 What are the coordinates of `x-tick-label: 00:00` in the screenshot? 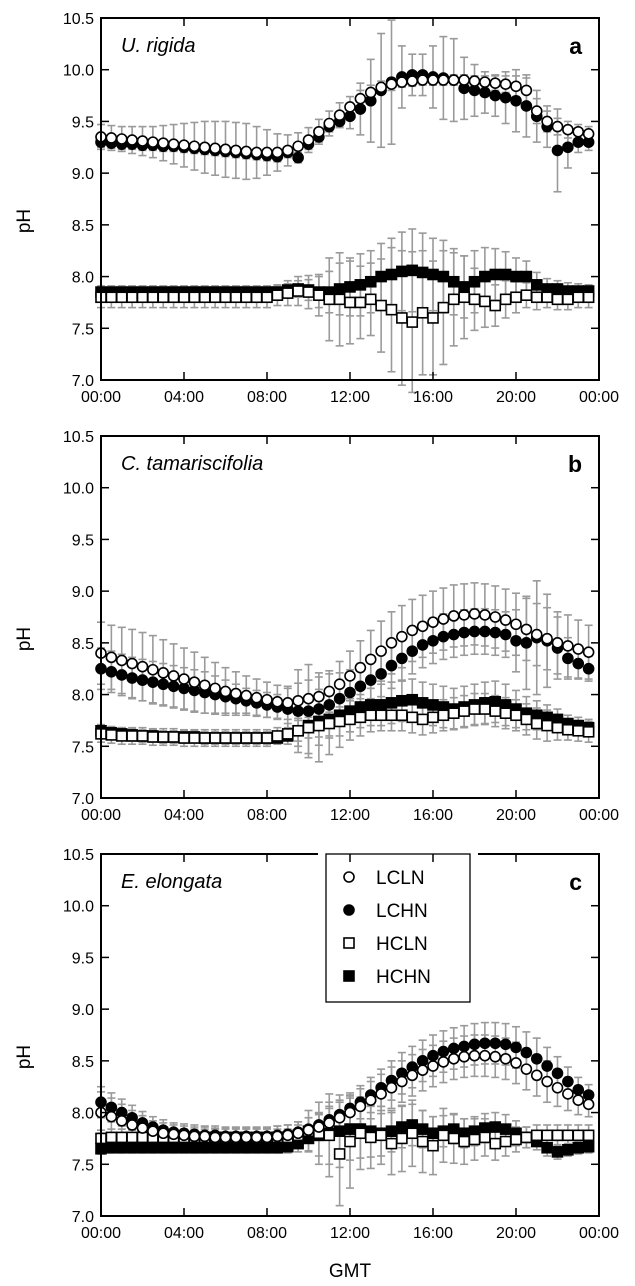 It's located at (101, 397).